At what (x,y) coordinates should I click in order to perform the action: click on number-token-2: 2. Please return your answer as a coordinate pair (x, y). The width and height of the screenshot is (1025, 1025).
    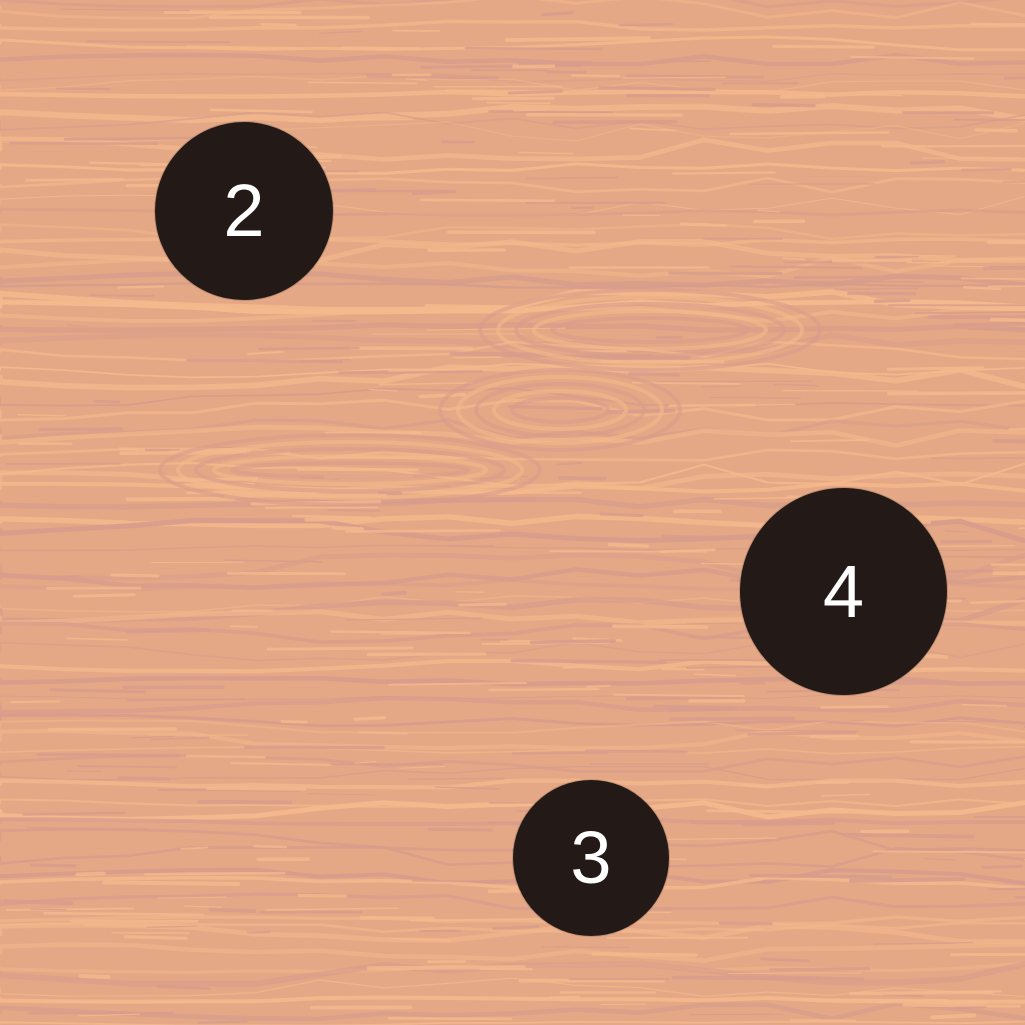
    Looking at the image, I should click on (244, 211).